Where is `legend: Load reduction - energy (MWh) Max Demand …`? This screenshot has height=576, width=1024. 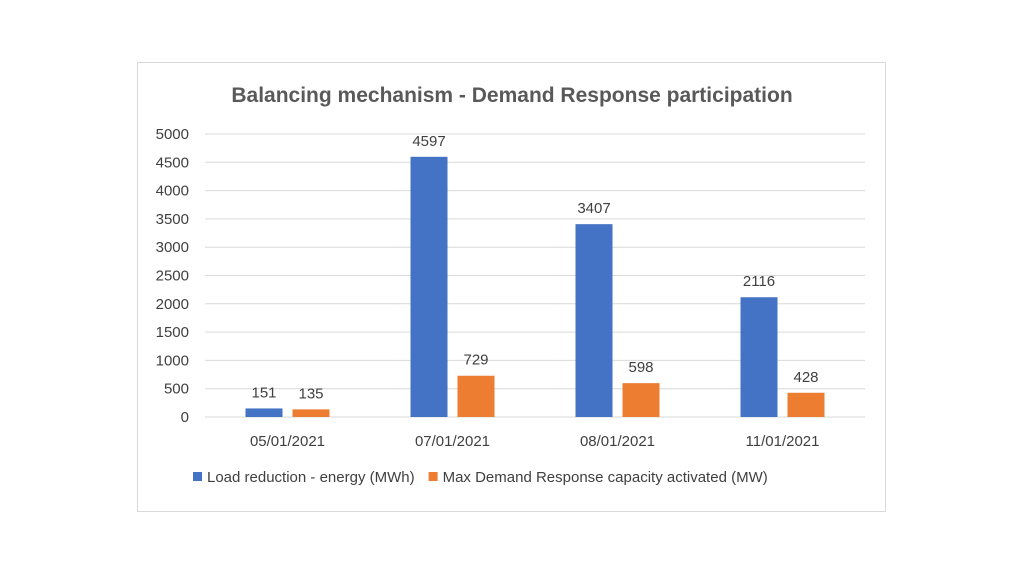 legend: Load reduction - energy (MWh) Max Demand … is located at coordinates (480, 477).